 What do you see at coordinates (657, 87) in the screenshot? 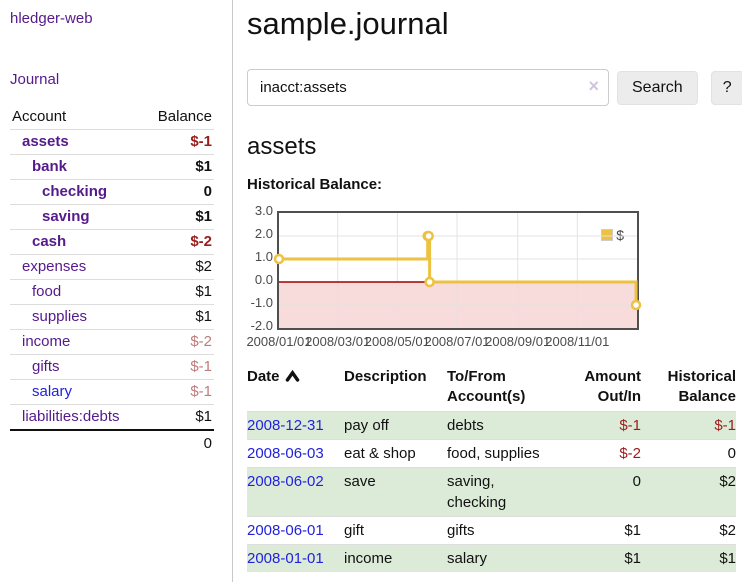
I see `search-button: Search` at bounding box center [657, 87].